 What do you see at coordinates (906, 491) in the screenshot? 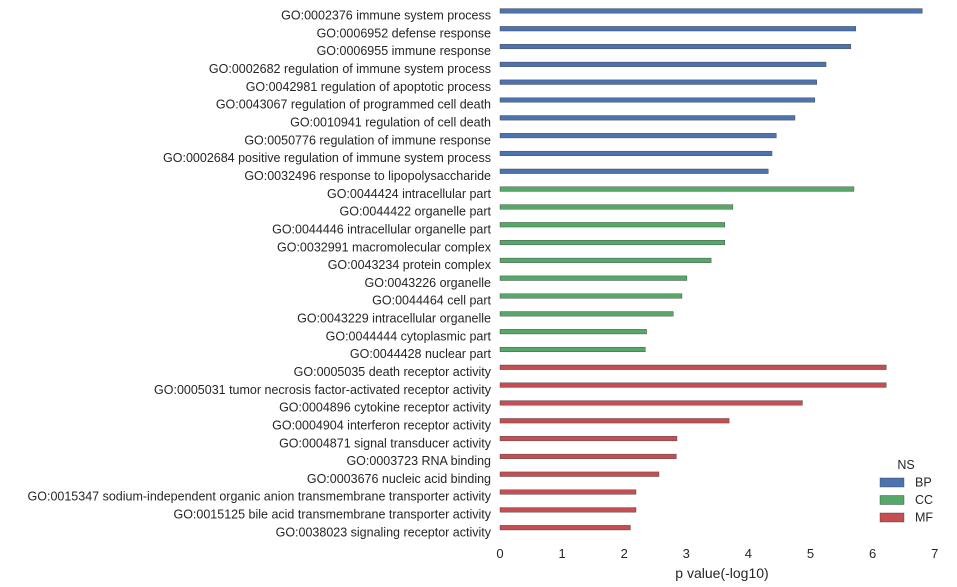
I see `legend: NS BP CC MF` at bounding box center [906, 491].